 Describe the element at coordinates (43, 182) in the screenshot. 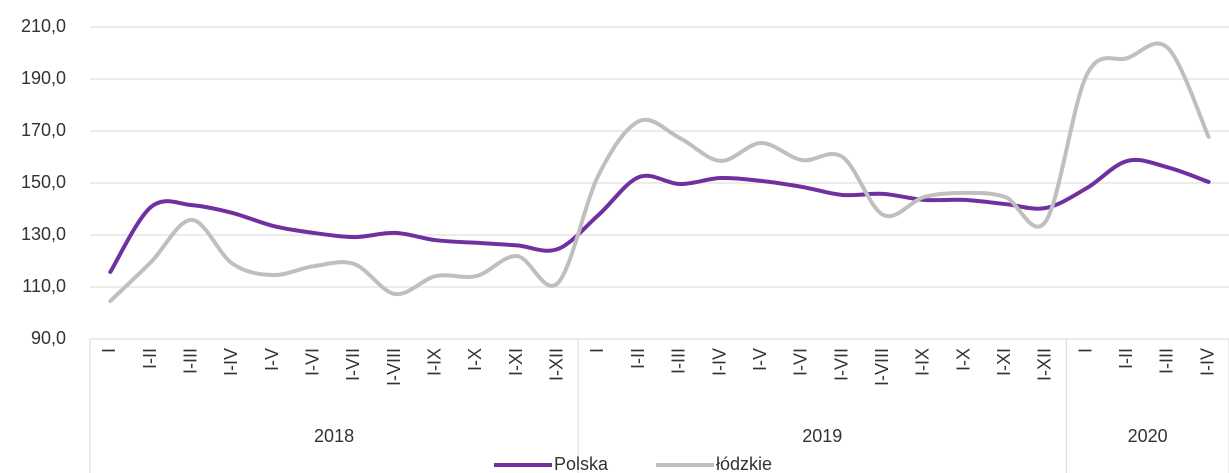

I see `y-tick-label: 150,0` at that location.